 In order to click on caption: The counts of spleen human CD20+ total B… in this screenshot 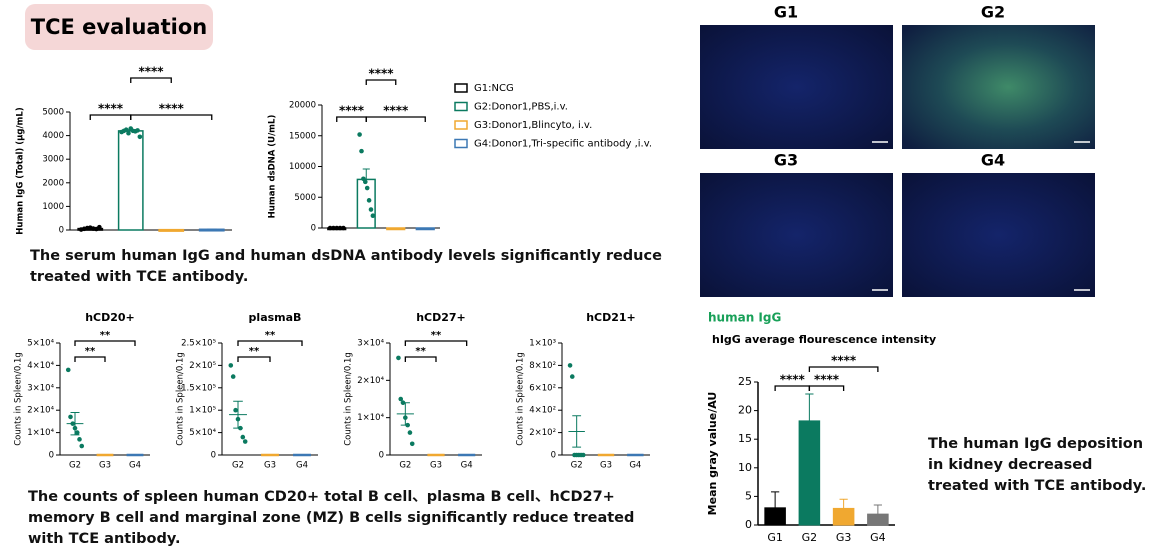, I will do `click(331, 517)`.